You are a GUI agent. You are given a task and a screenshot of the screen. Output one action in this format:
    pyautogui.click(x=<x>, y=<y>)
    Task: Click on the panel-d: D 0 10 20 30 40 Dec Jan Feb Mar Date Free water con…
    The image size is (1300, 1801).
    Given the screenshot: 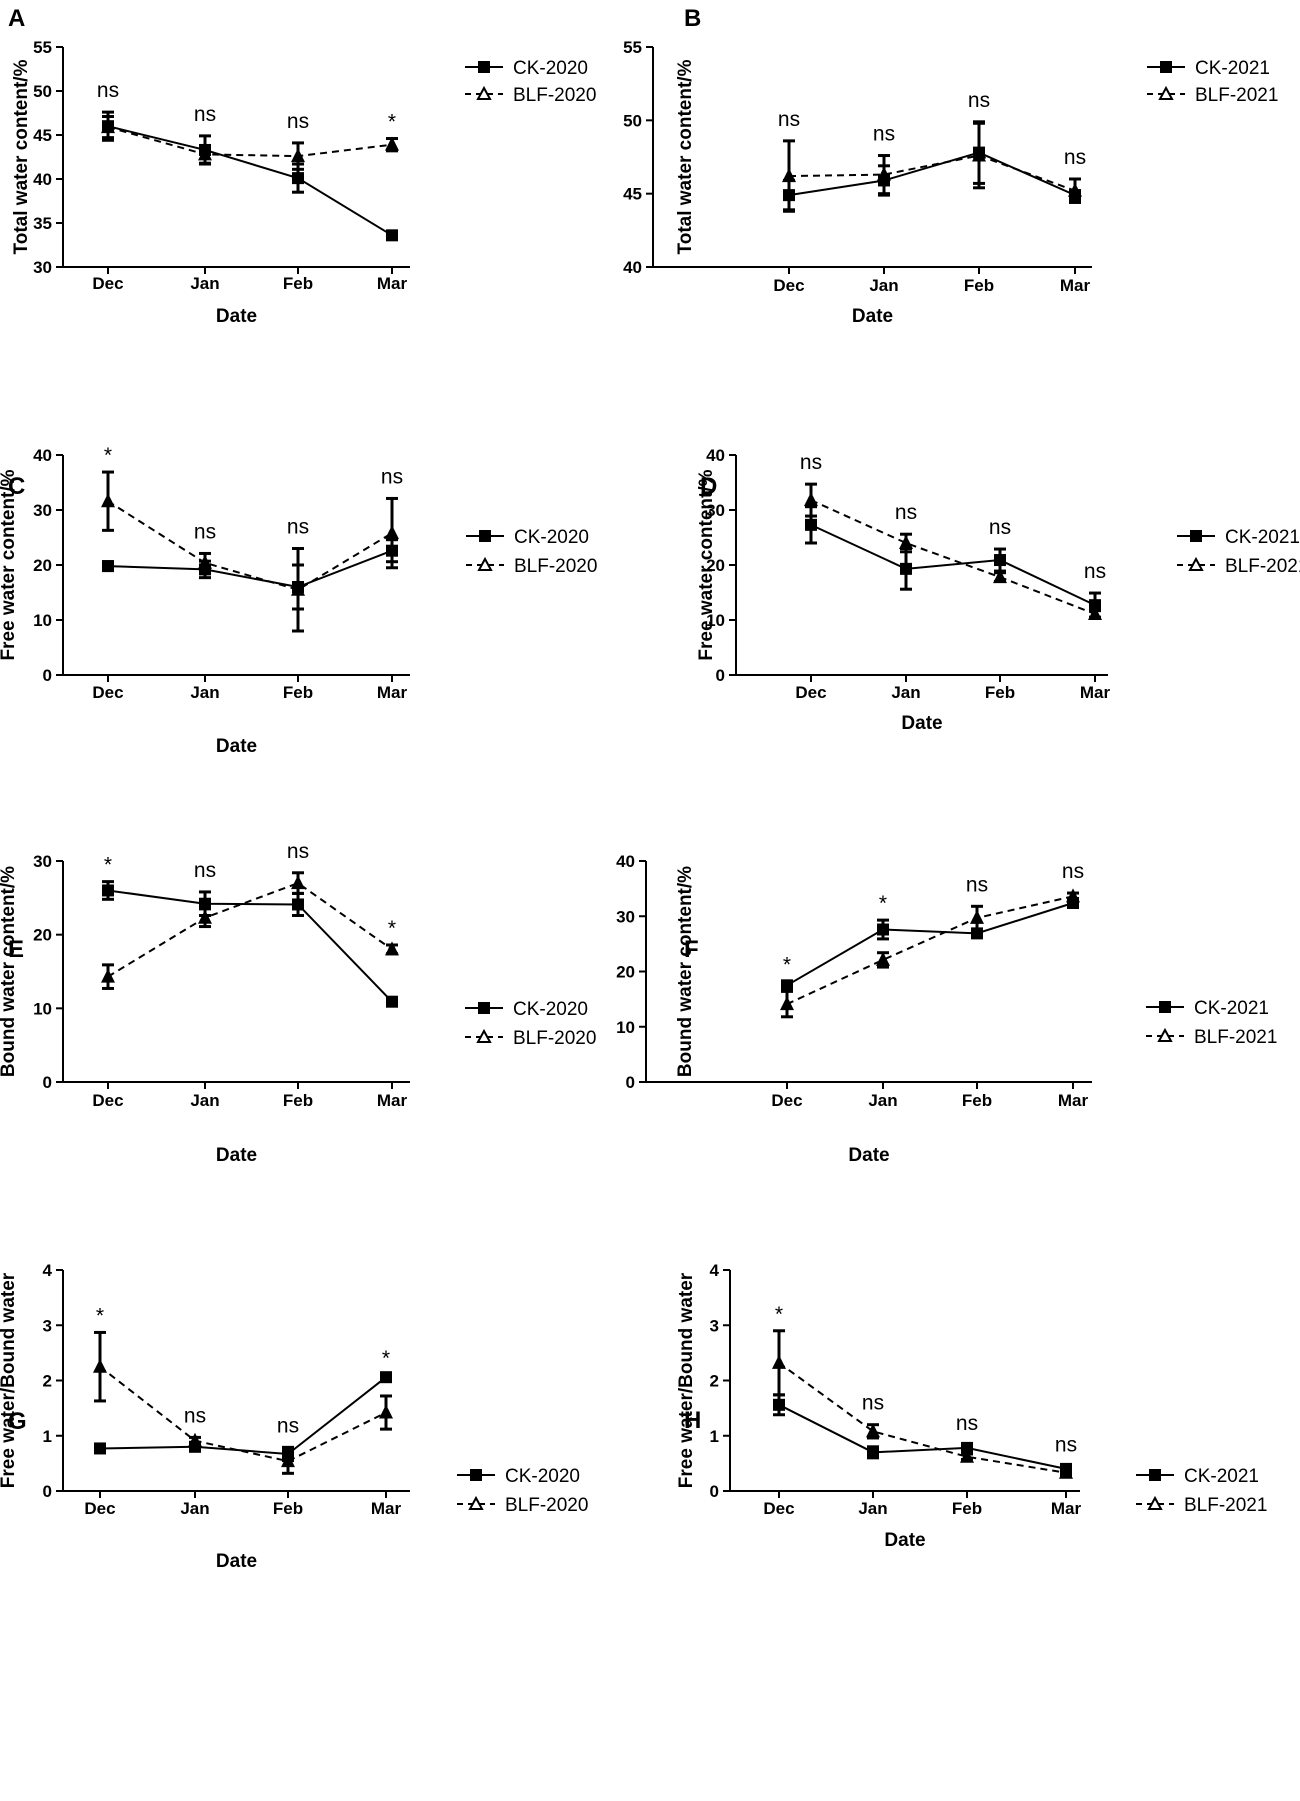 What is the action you would take?
    pyautogui.click(x=998, y=590)
    